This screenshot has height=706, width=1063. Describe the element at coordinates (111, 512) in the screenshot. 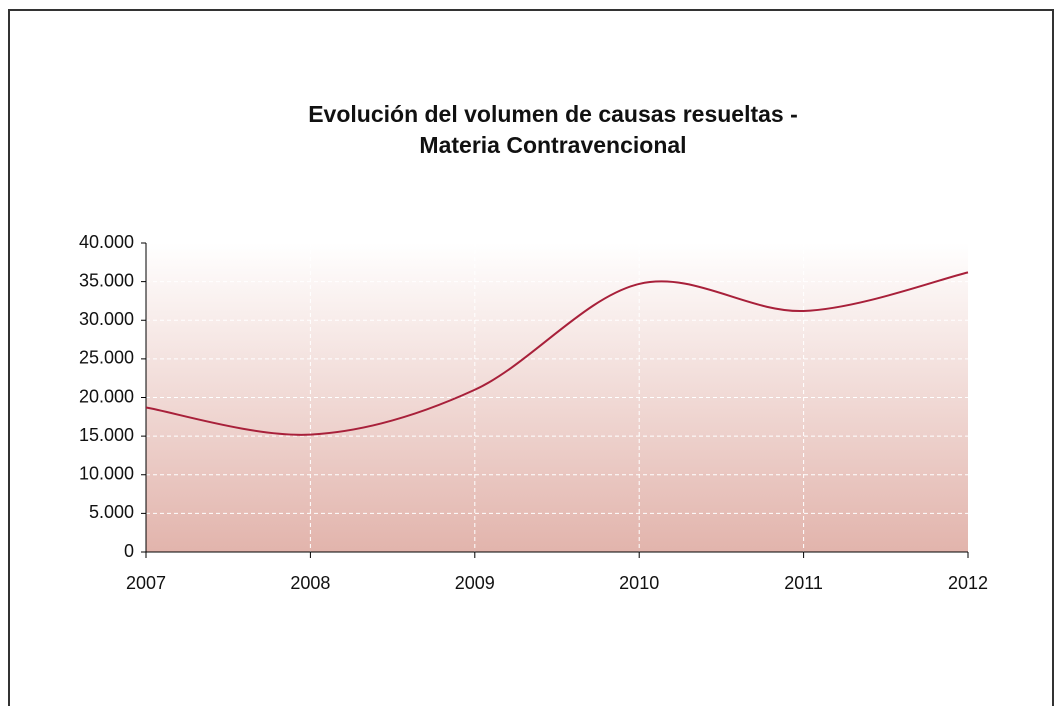

I see `y-tick-label: 5.000` at that location.